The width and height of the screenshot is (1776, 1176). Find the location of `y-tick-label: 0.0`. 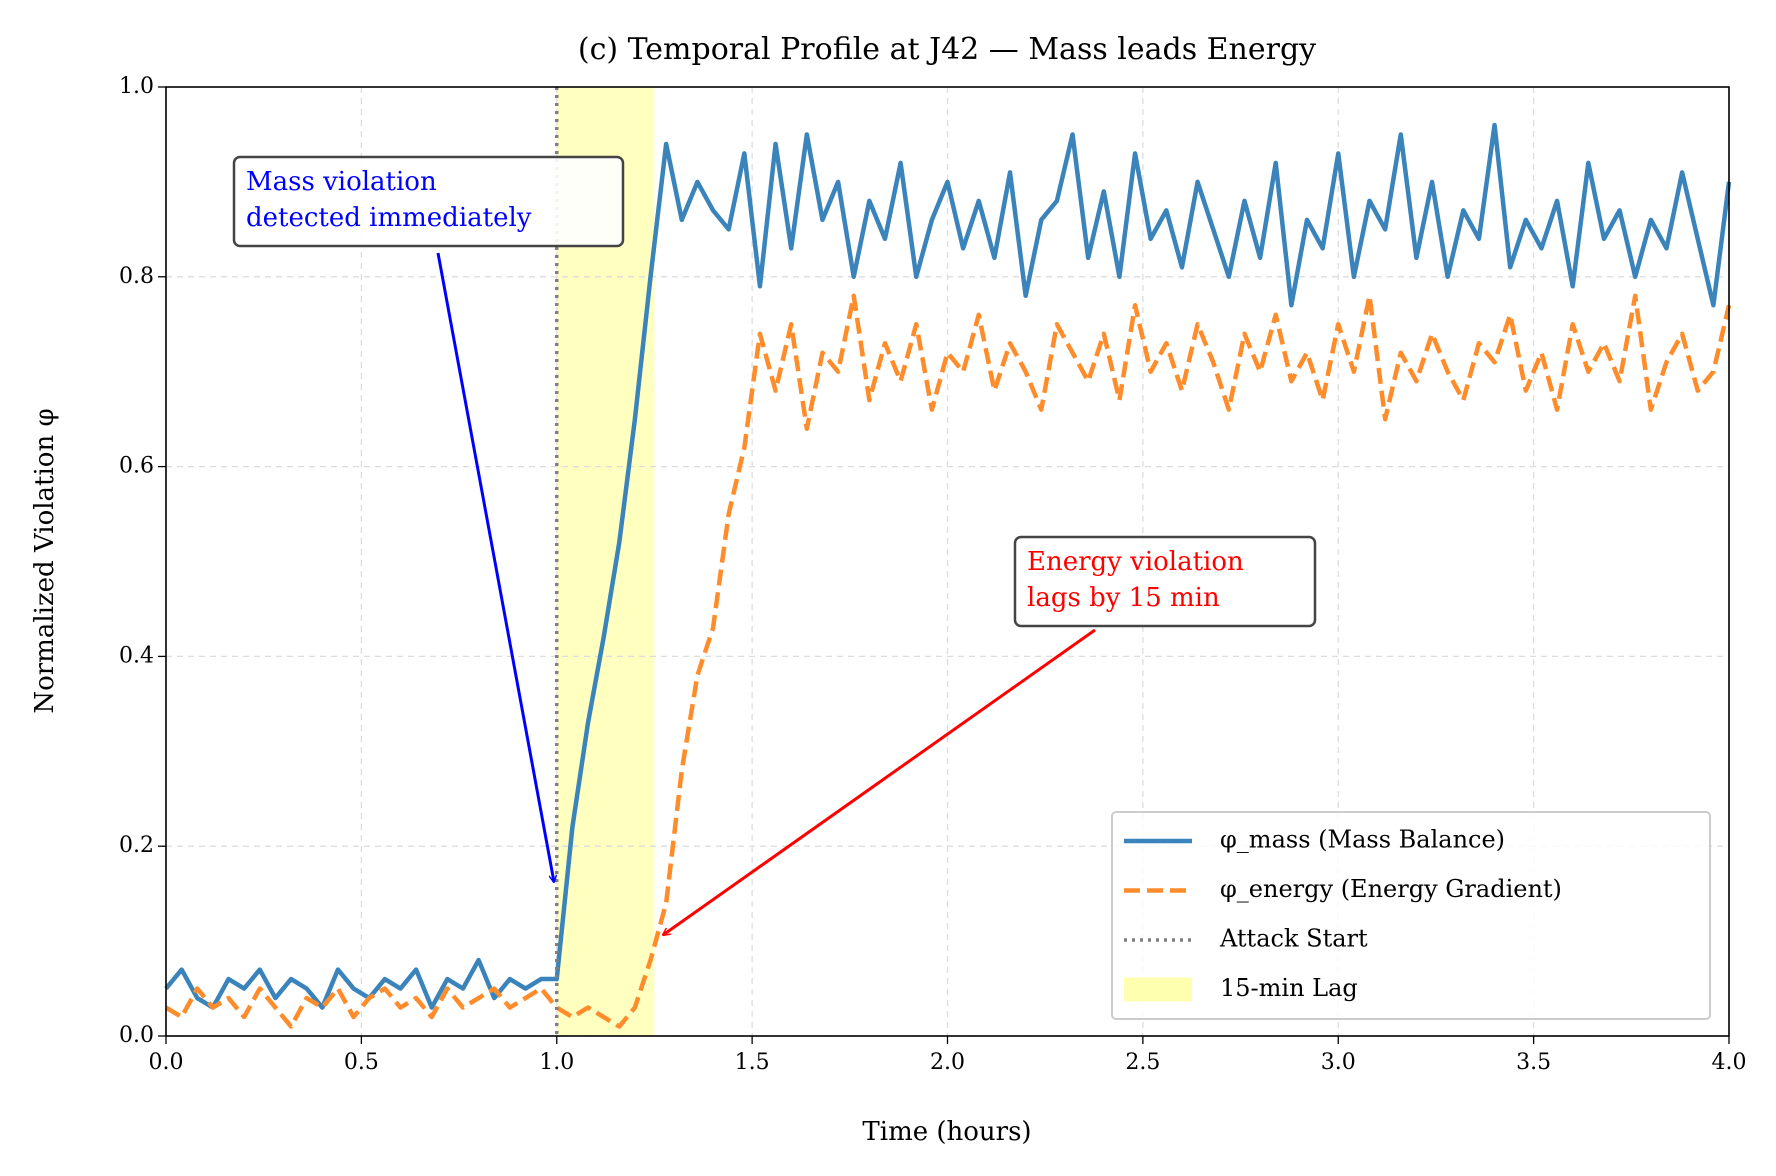

y-tick-label: 0.0 is located at coordinates (136, 1035).